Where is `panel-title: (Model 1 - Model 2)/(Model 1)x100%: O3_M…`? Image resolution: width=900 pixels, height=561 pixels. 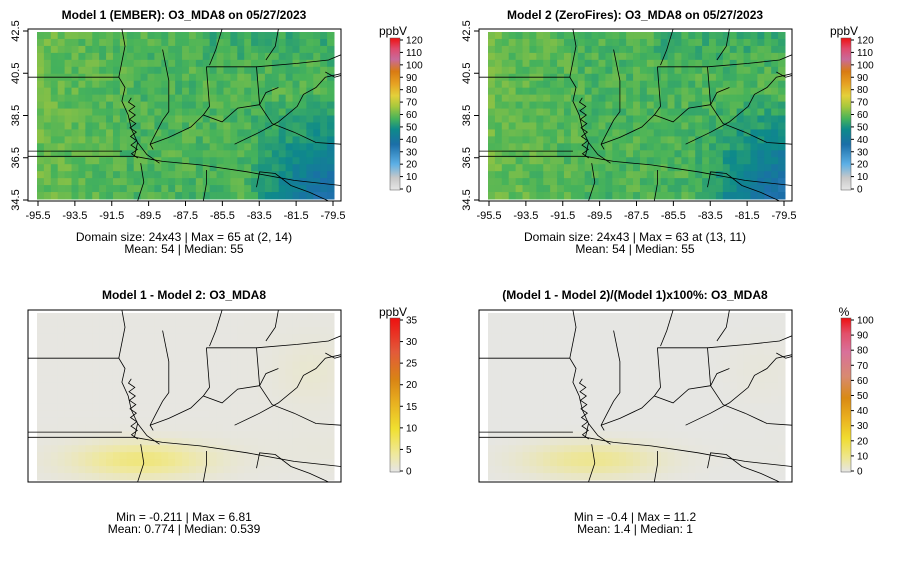
panel-title: (Model 1 - Model 2)/(Model 1)x100%: O3_M… is located at coordinates (635, 295).